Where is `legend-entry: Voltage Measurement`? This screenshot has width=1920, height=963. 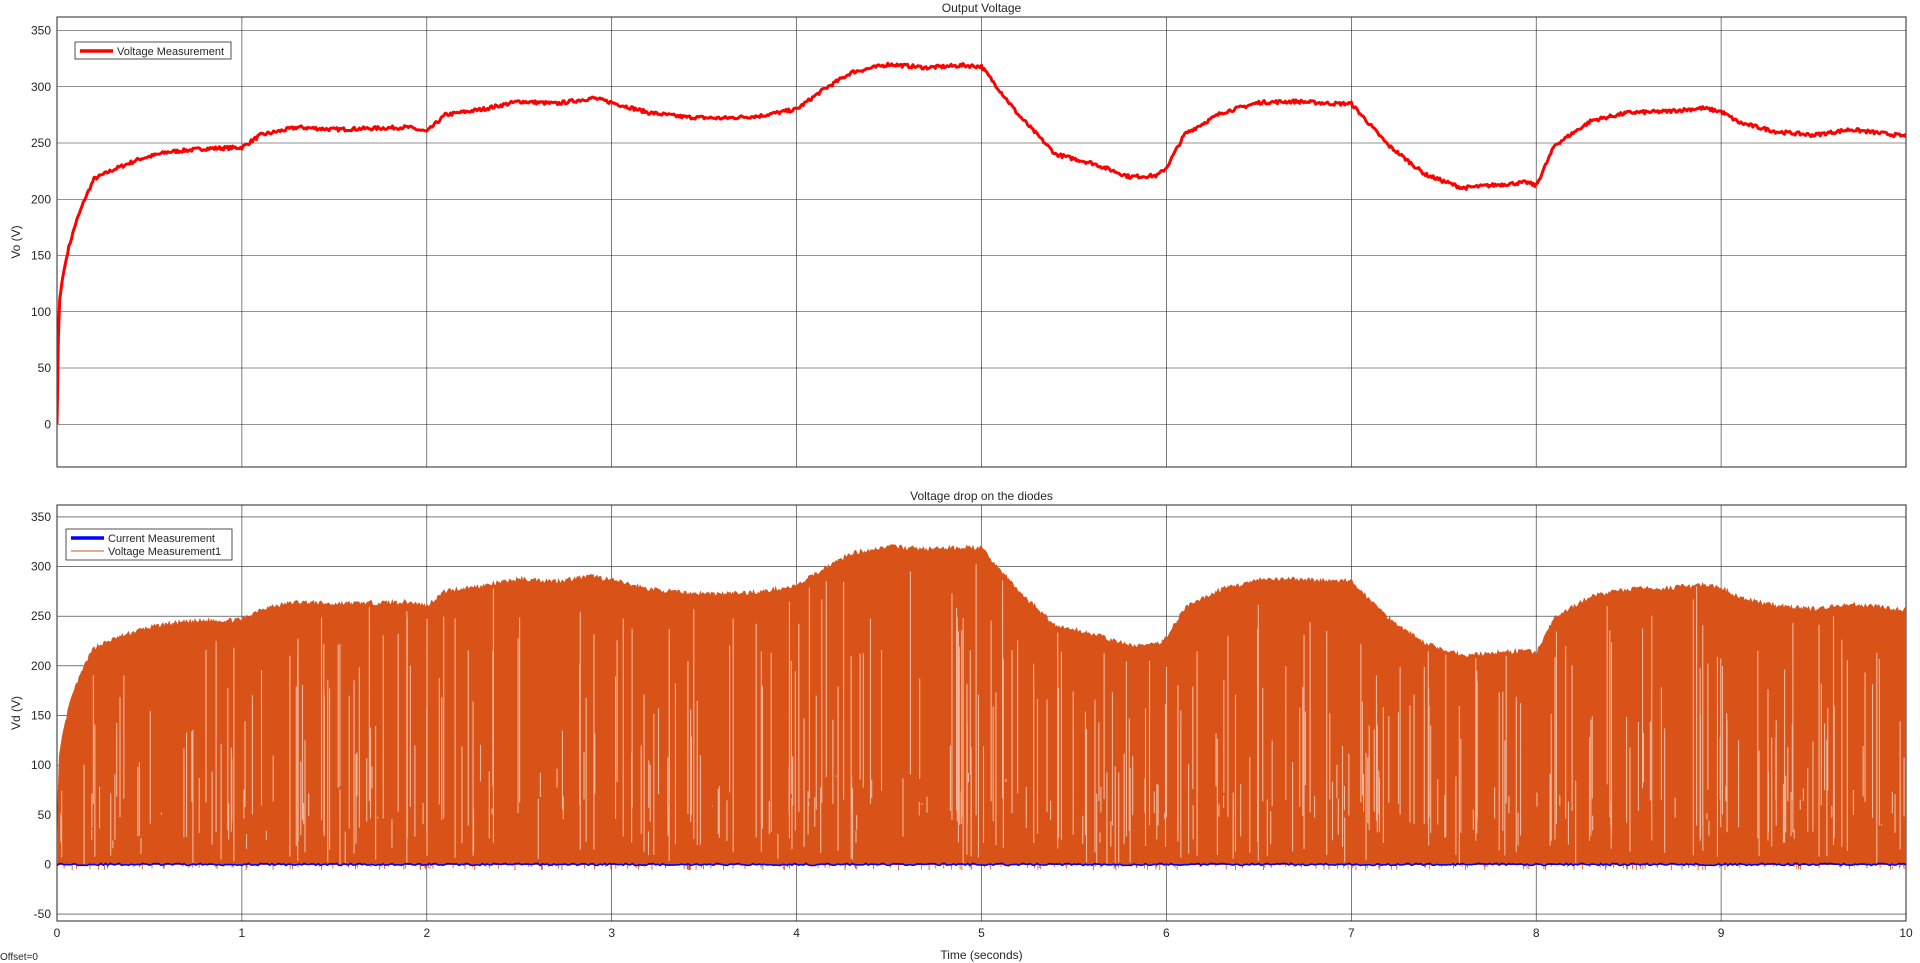
legend-entry: Voltage Measurement is located at coordinates (170, 52).